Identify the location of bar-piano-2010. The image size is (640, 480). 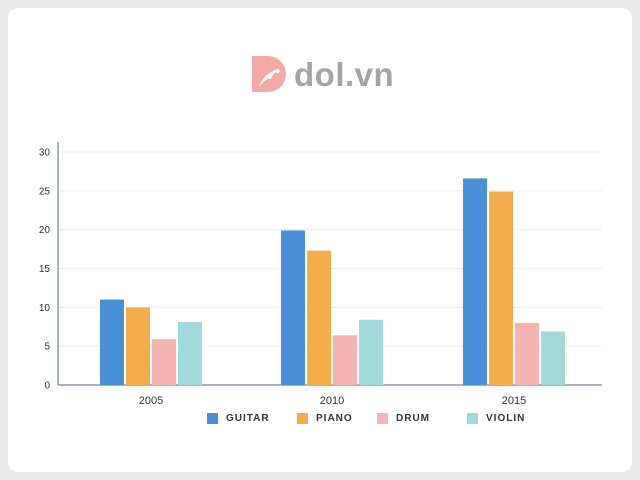
(319, 317).